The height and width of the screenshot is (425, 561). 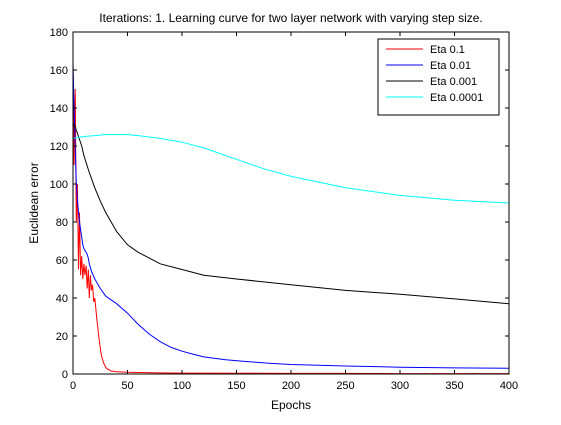 What do you see at coordinates (454, 386) in the screenshot?
I see `x-tick-label: 350` at bounding box center [454, 386].